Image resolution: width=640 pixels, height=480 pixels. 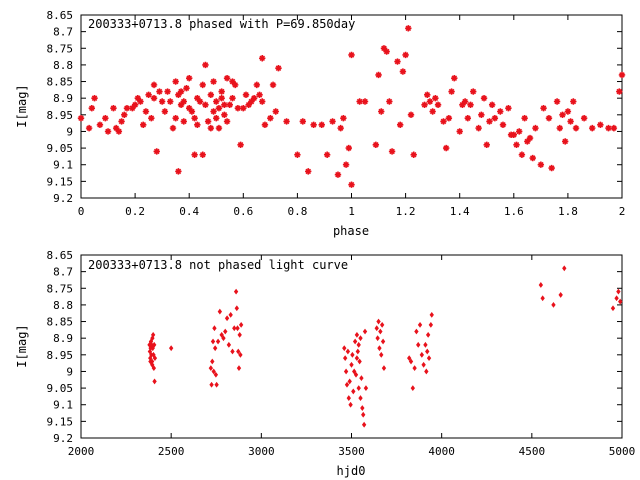 What do you see at coordinates (261, 451) in the screenshot?
I see `unphased-x-tick-label: 3000` at bounding box center [261, 451].